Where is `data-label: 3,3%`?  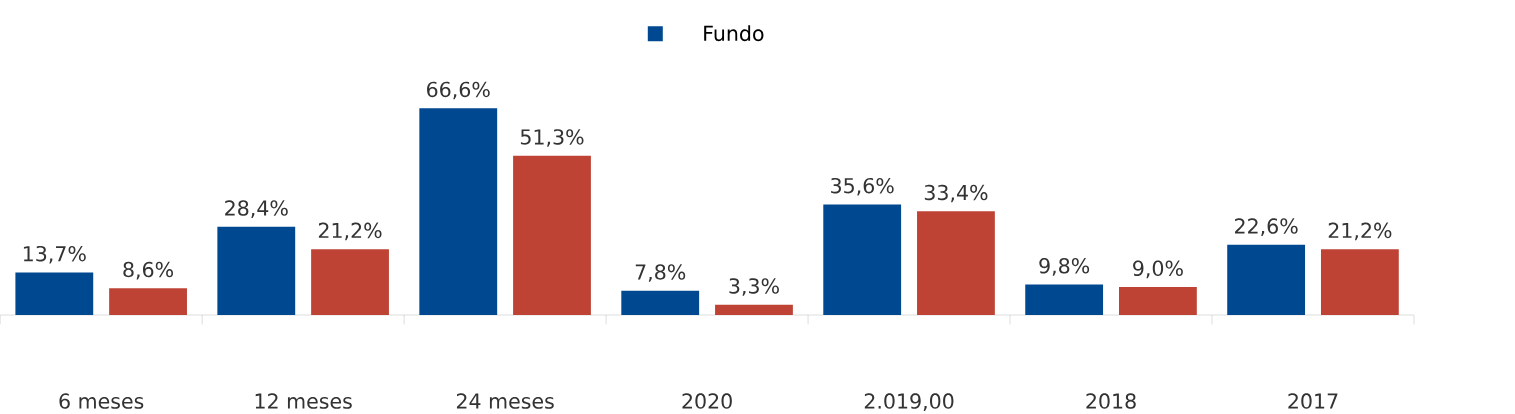 data-label: 3,3% is located at coordinates (754, 287).